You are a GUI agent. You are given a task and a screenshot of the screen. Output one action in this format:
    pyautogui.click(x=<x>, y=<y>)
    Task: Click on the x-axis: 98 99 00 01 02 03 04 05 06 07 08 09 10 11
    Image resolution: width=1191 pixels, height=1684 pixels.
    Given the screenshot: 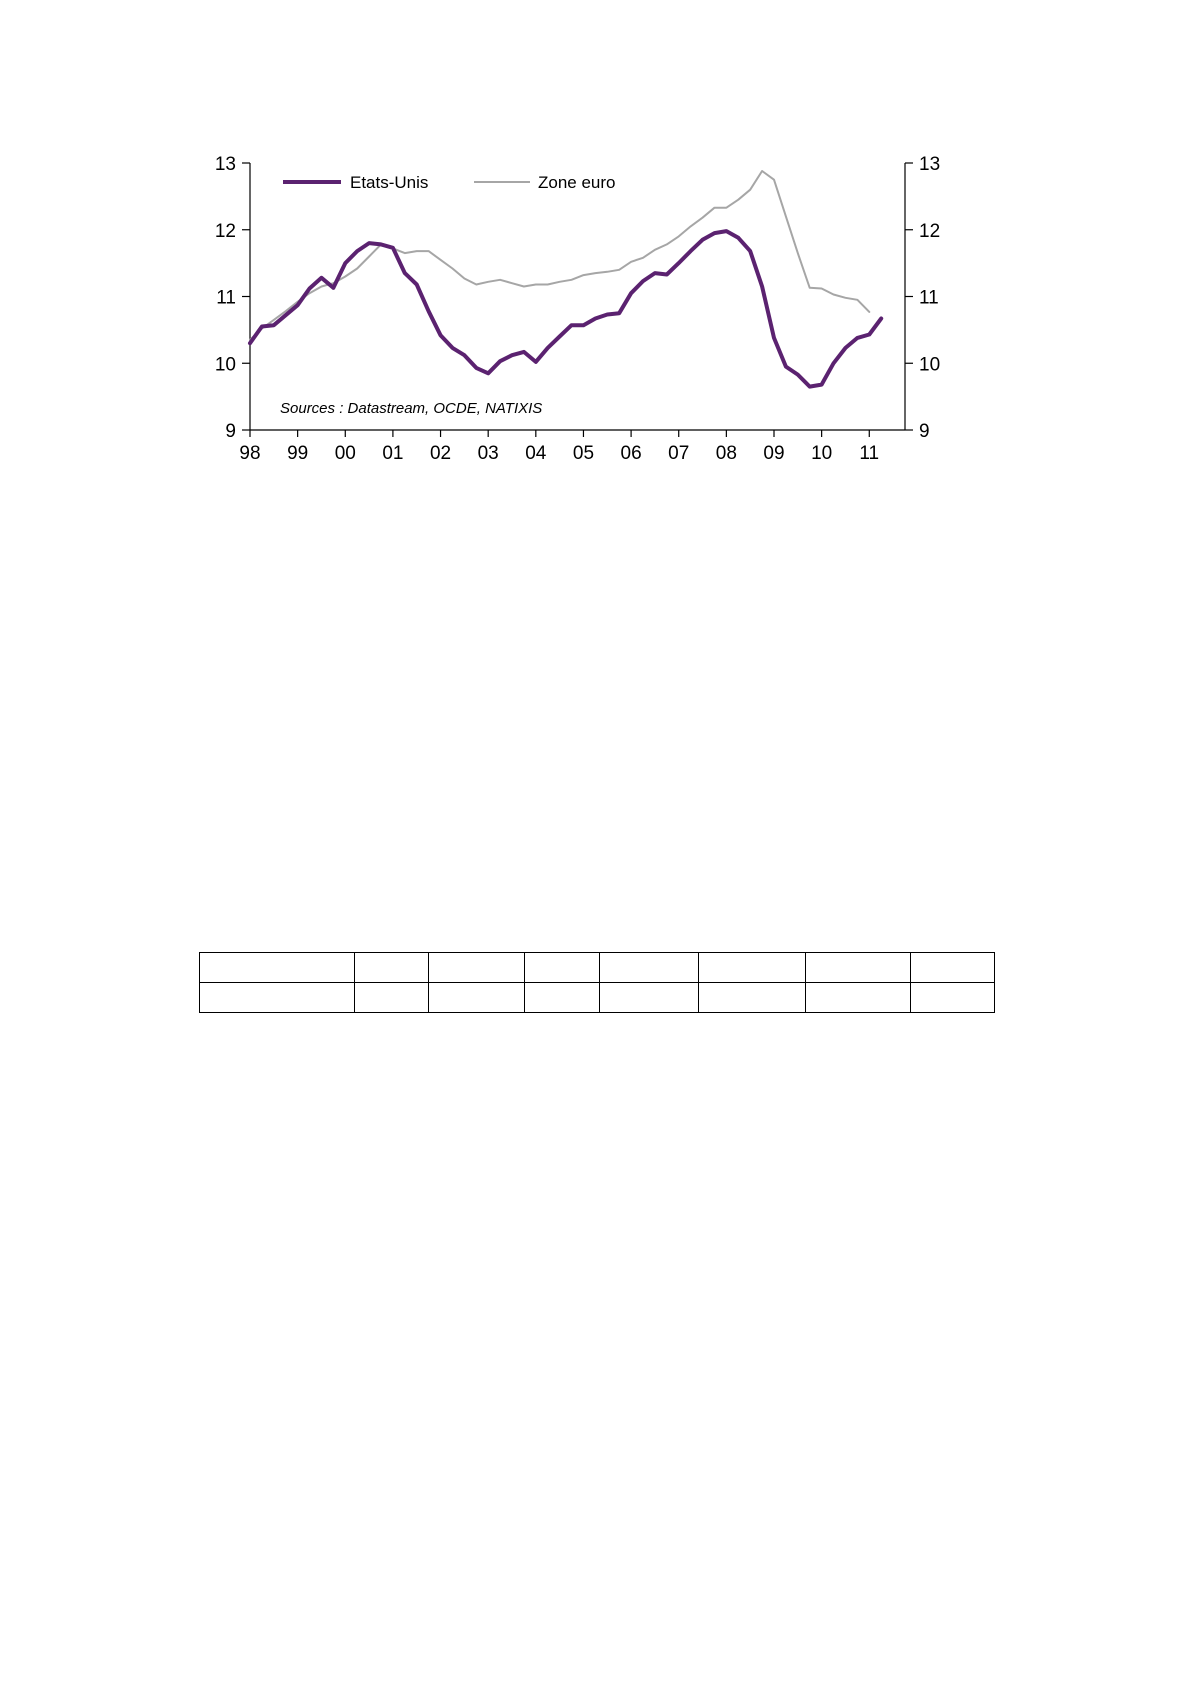 What is the action you would take?
    pyautogui.click(x=572, y=446)
    